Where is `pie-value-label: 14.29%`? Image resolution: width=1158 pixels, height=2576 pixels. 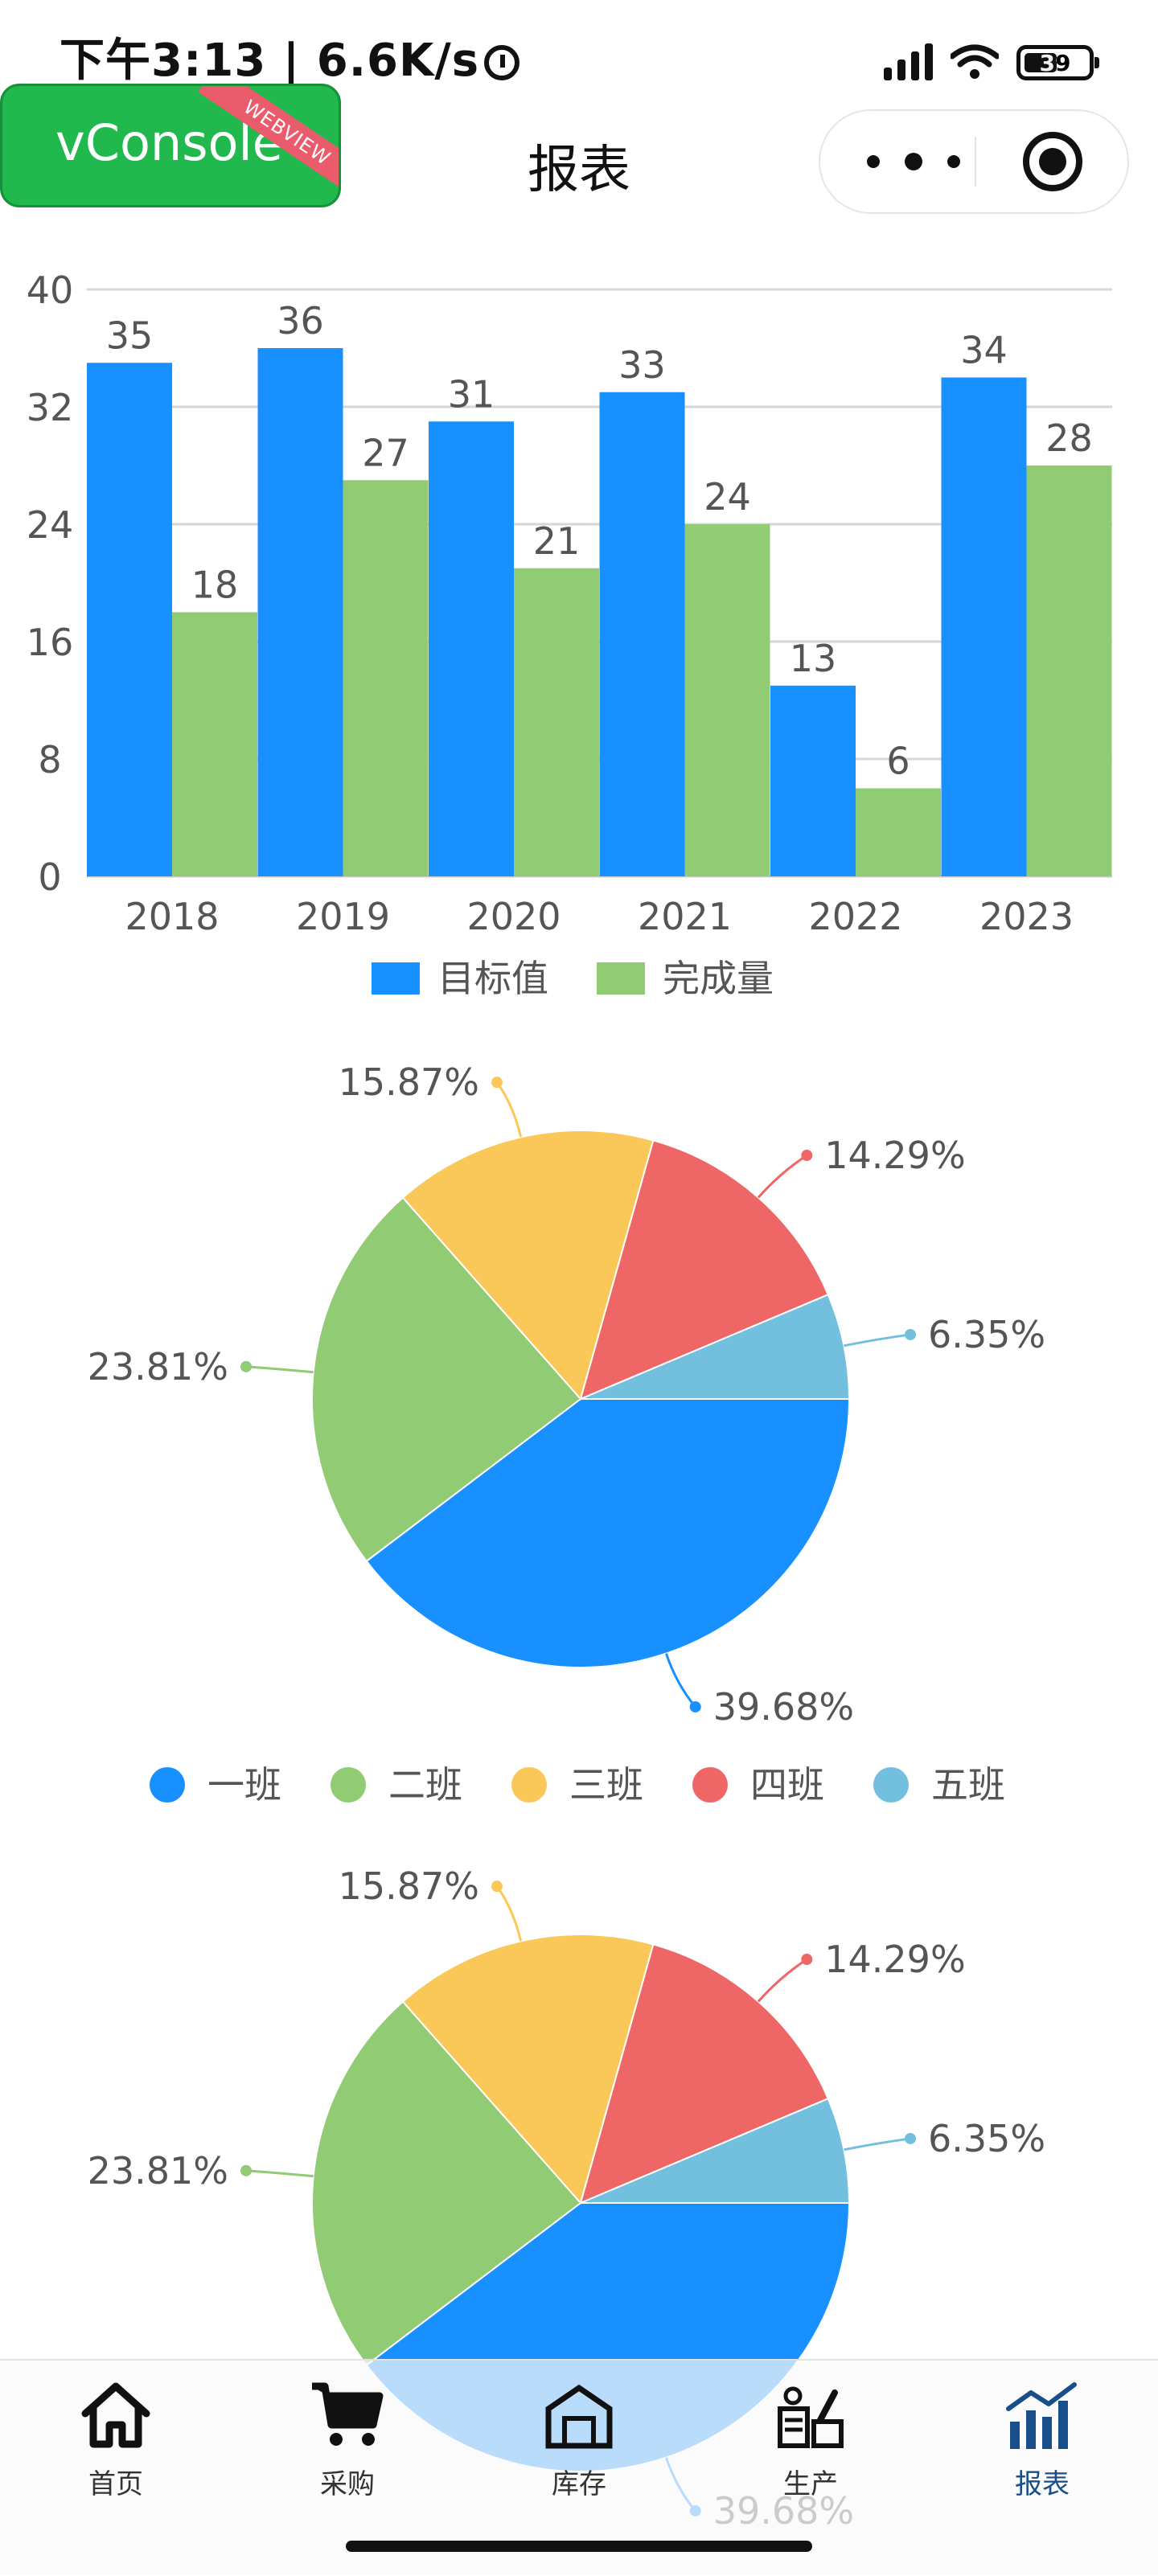
pie-value-label: 14.29% is located at coordinates (894, 1960).